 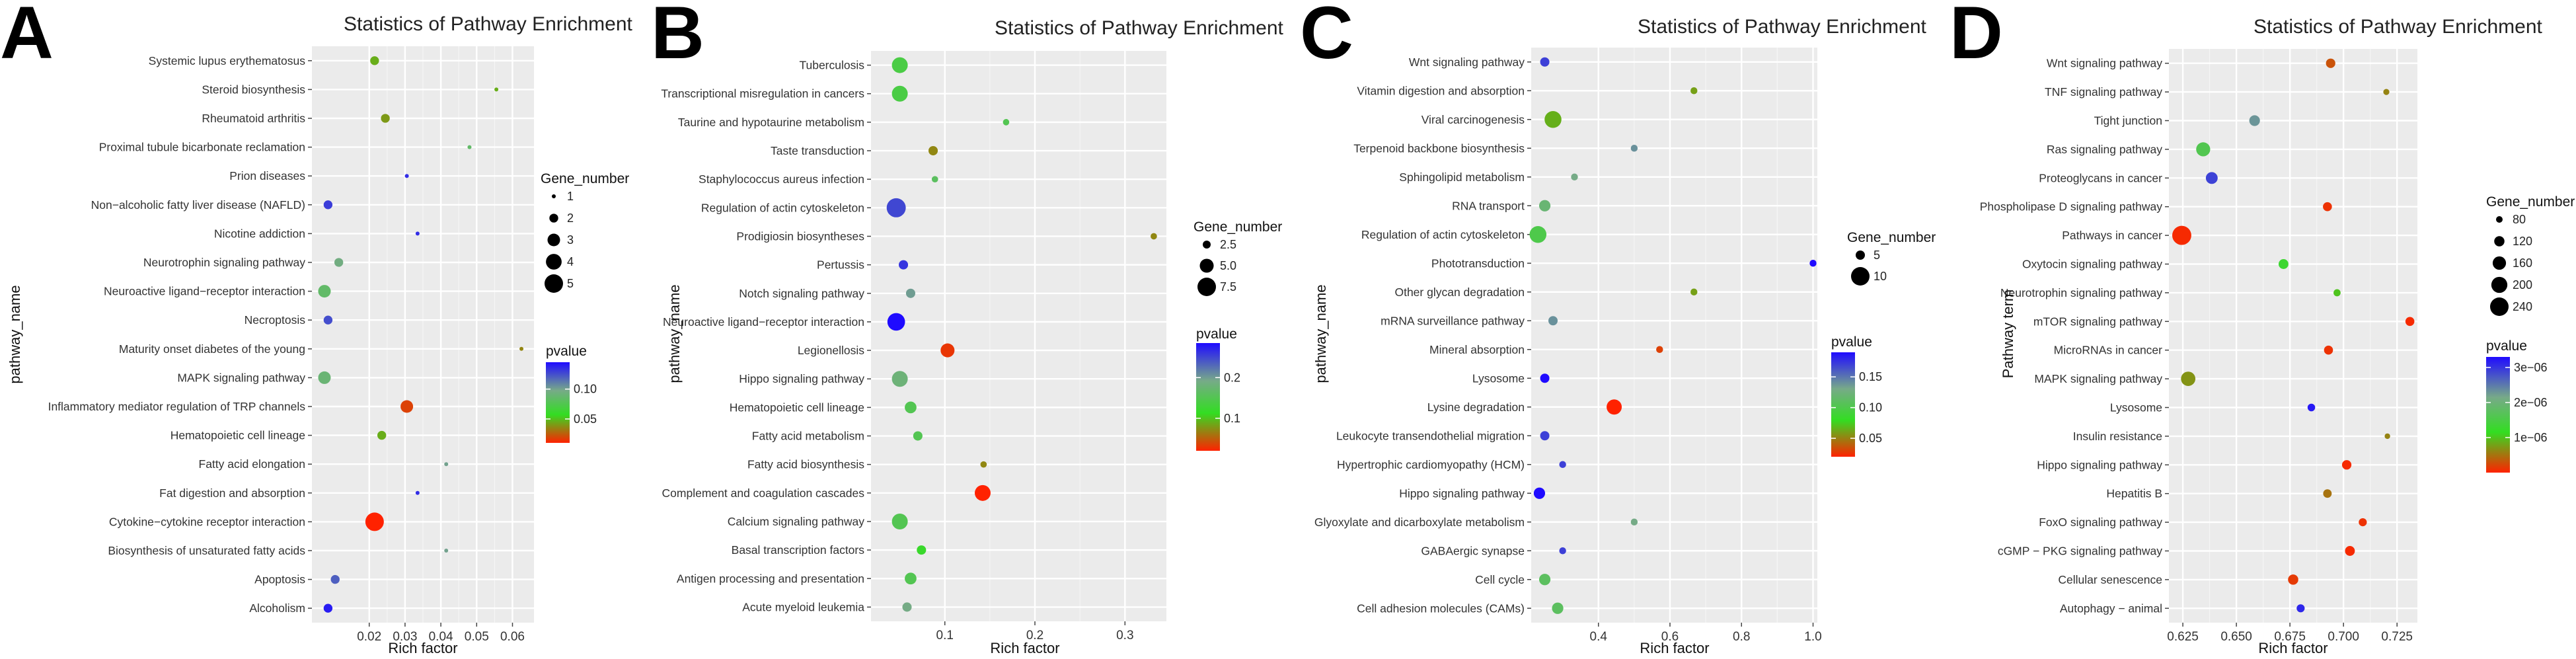 What do you see at coordinates (567, 352) in the screenshot?
I see `color-legend-title: pvalue` at bounding box center [567, 352].